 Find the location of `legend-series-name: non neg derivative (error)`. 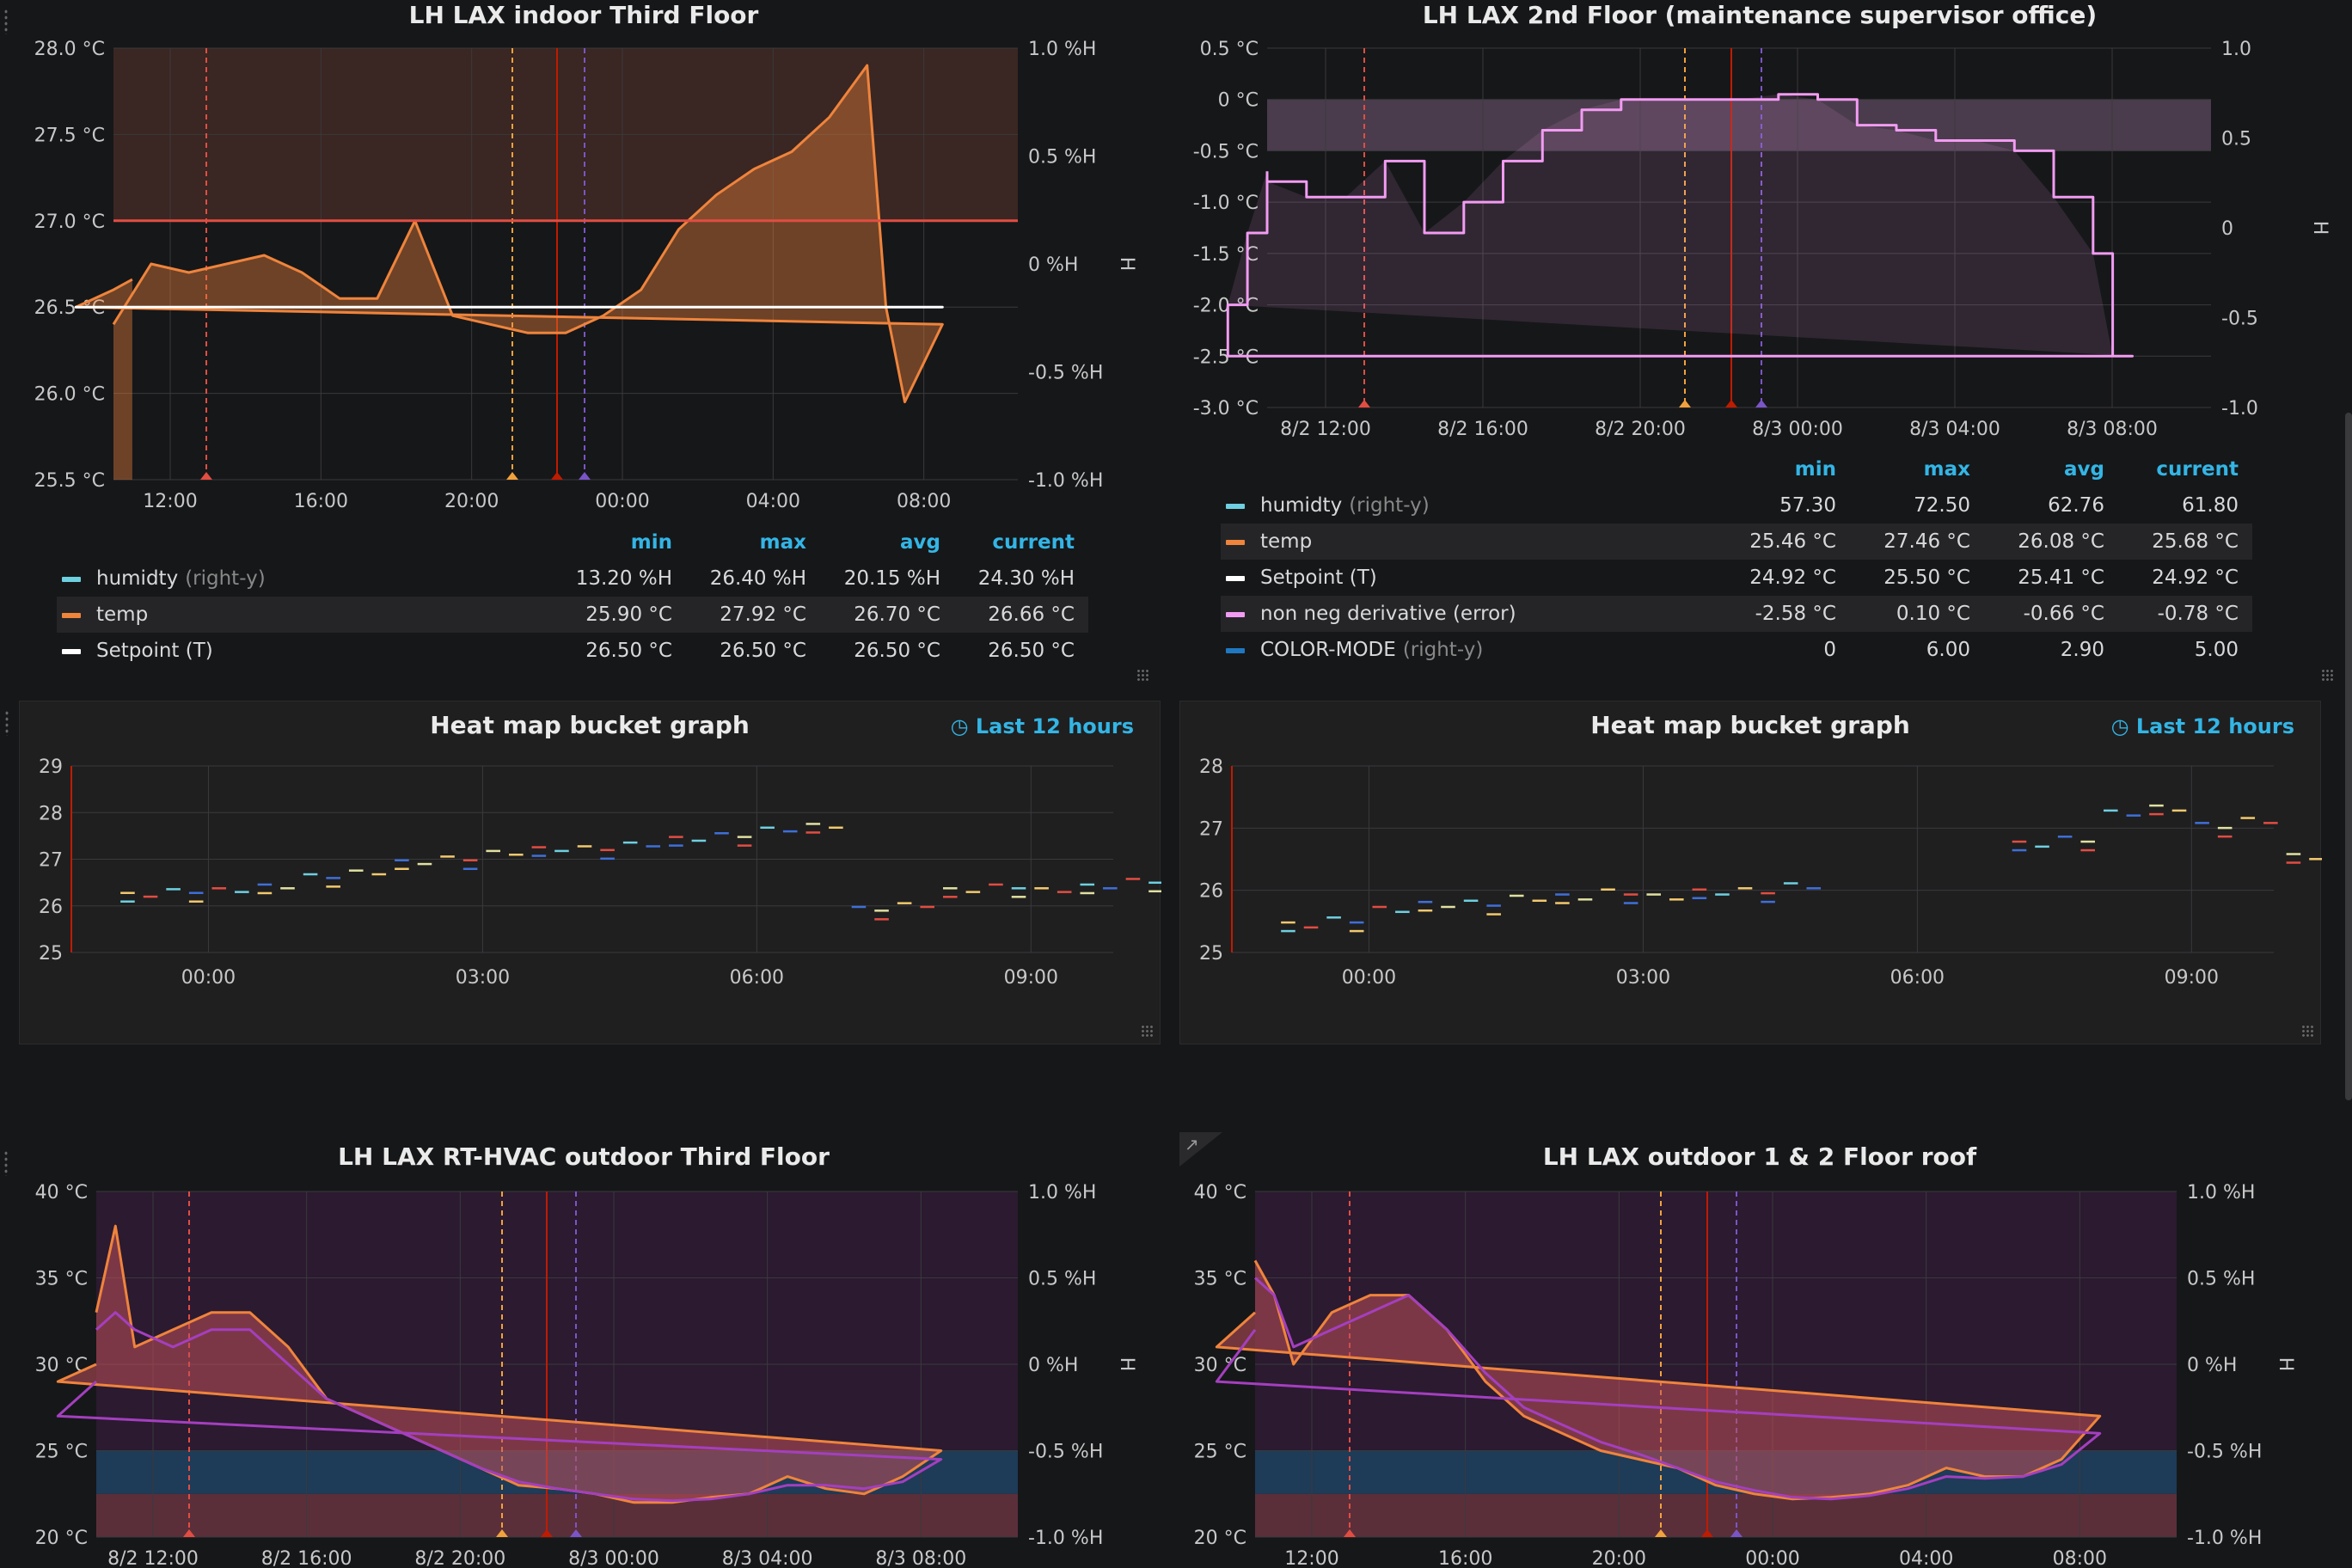

legend-series-name: non neg derivative (error) is located at coordinates (1468, 614).